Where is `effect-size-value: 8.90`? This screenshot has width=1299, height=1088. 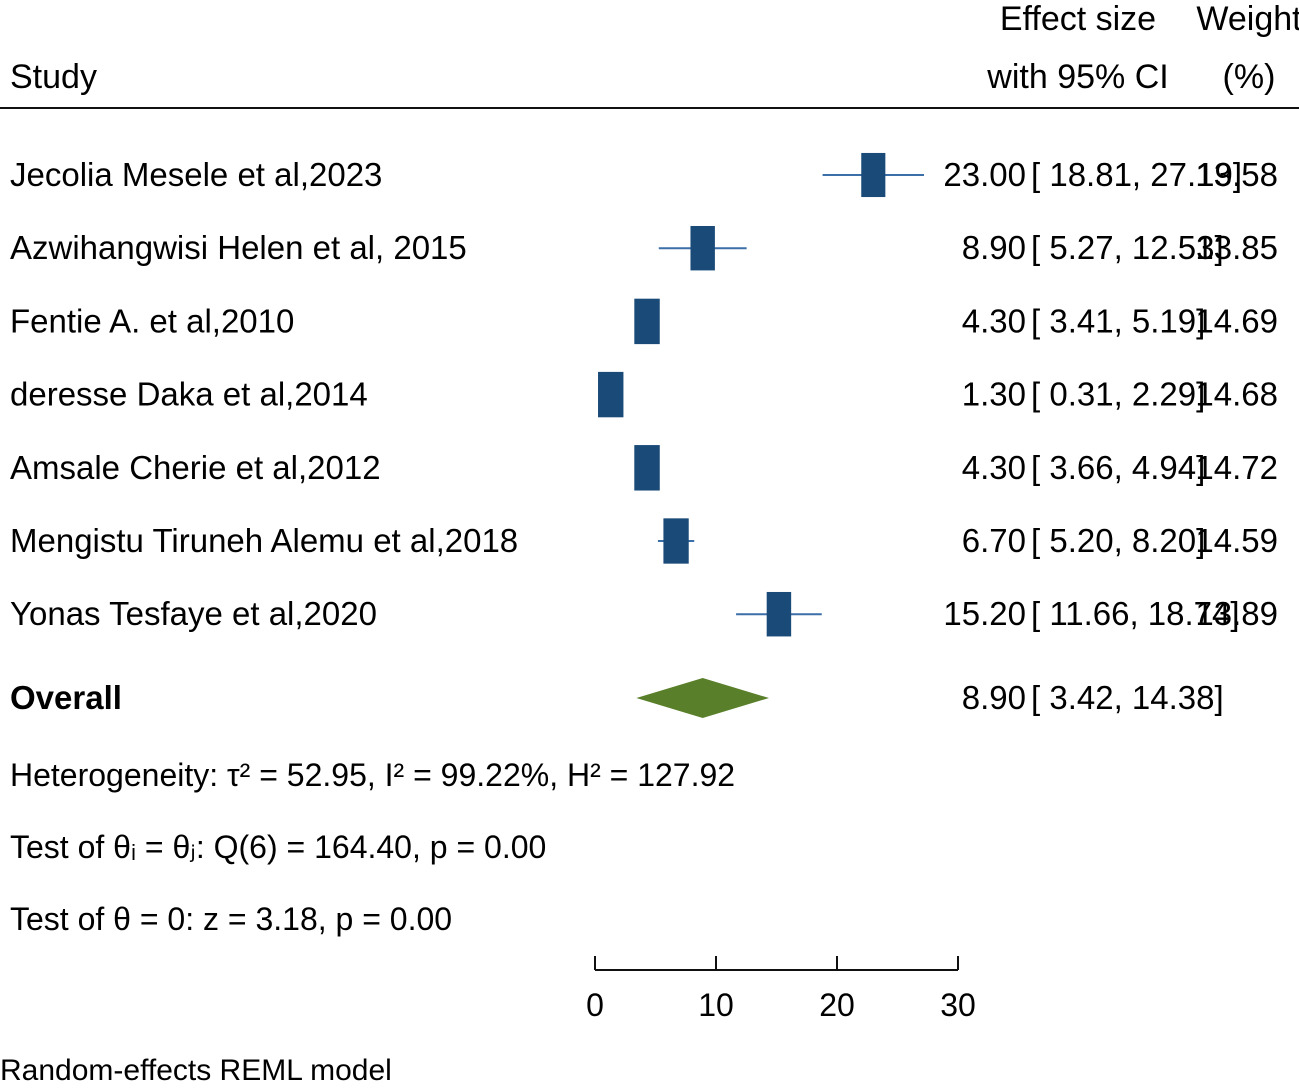
effect-size-value: 8.90 is located at coordinates (994, 247).